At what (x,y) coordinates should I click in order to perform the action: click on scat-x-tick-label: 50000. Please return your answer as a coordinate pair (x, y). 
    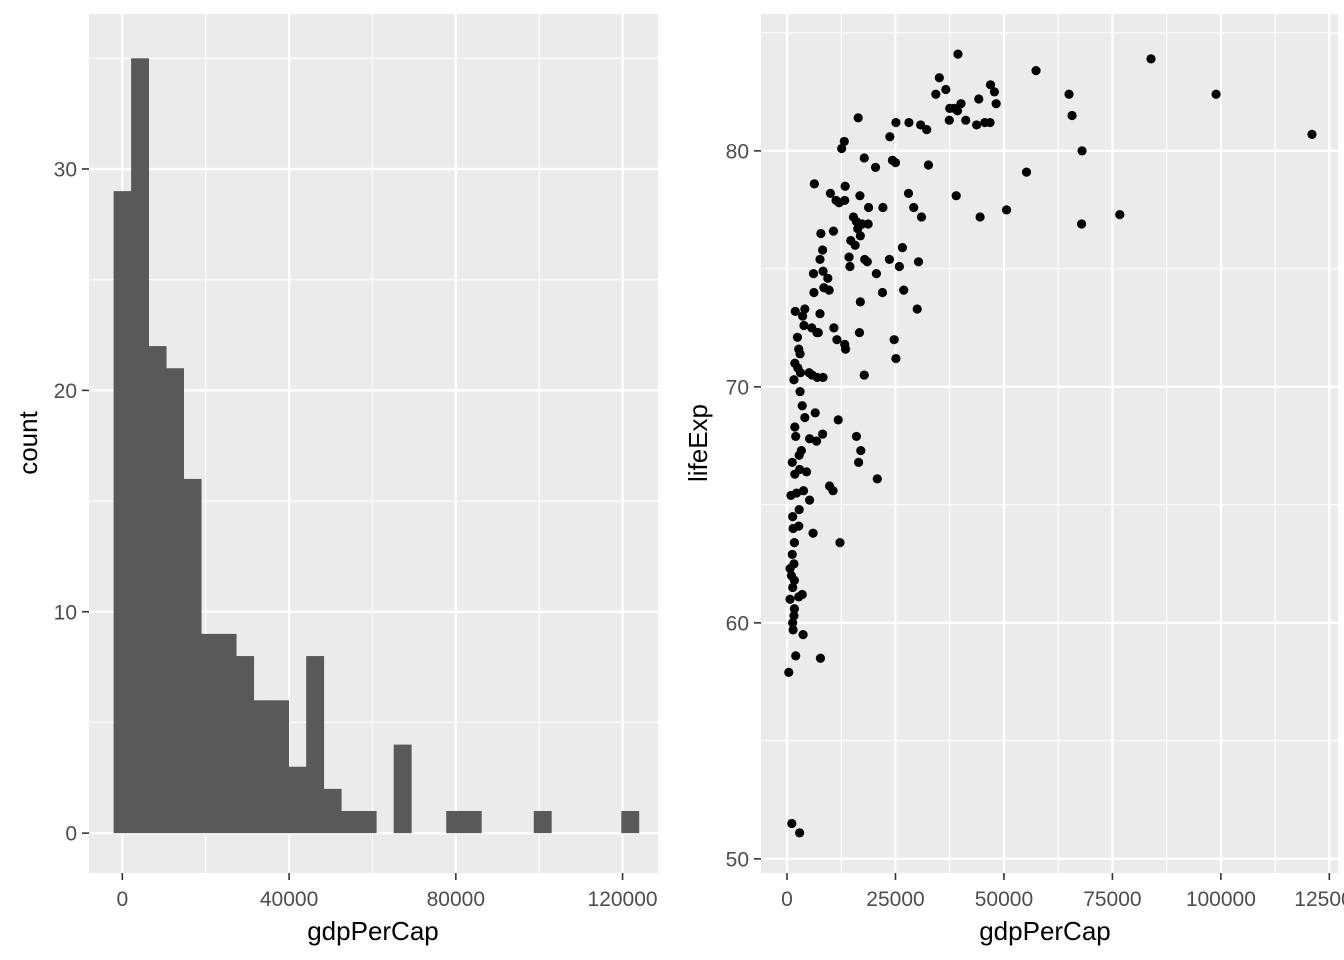
    Looking at the image, I should click on (1004, 899).